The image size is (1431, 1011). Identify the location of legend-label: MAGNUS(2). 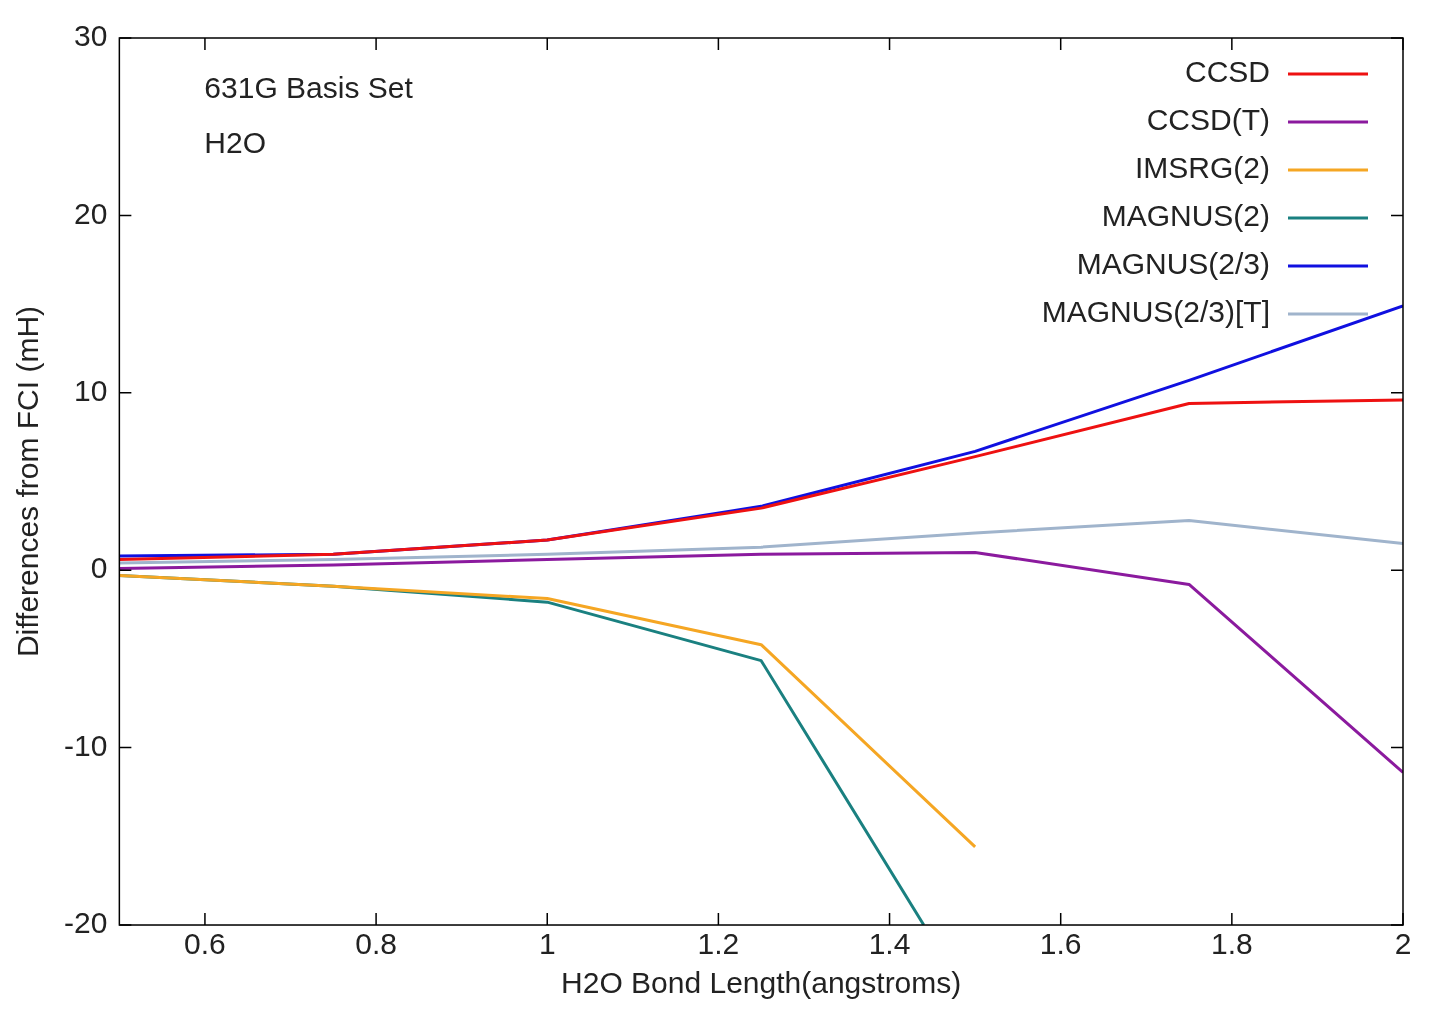
(1185, 216).